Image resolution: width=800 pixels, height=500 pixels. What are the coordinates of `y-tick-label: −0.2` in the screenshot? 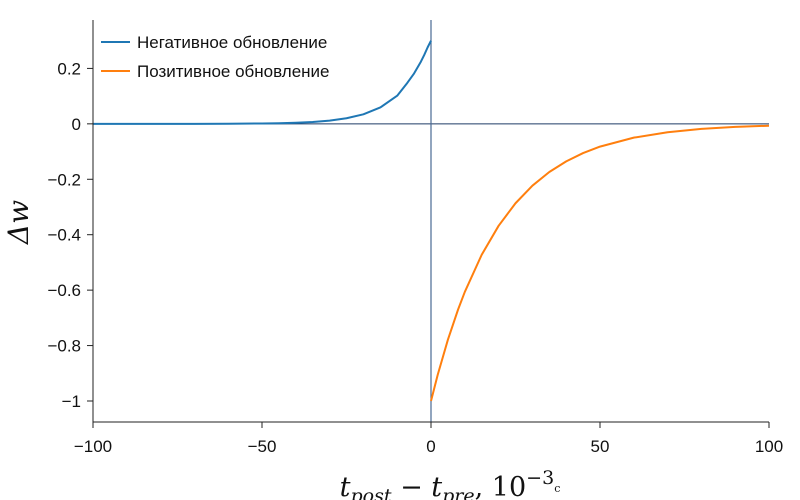 It's located at (64, 179).